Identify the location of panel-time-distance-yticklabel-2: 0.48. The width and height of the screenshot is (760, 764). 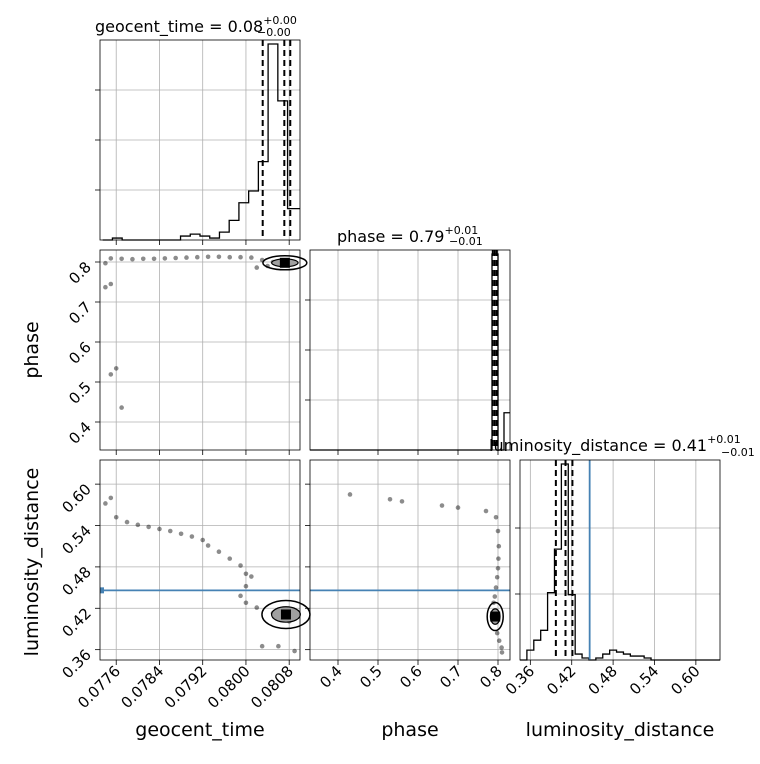
(76, 581).